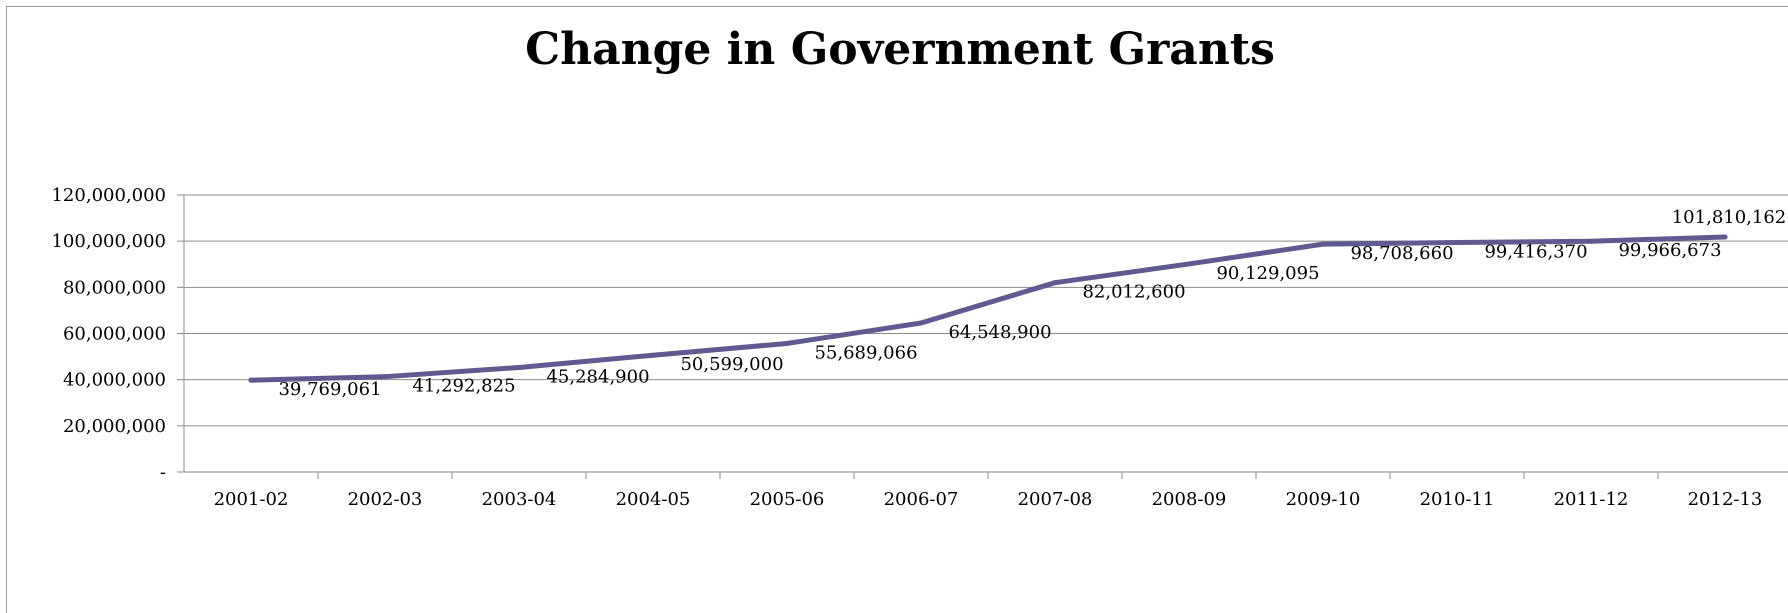 This screenshot has height=613, width=1788. What do you see at coordinates (114, 426) in the screenshot?
I see `y-tick-label: 20,000,000` at bounding box center [114, 426].